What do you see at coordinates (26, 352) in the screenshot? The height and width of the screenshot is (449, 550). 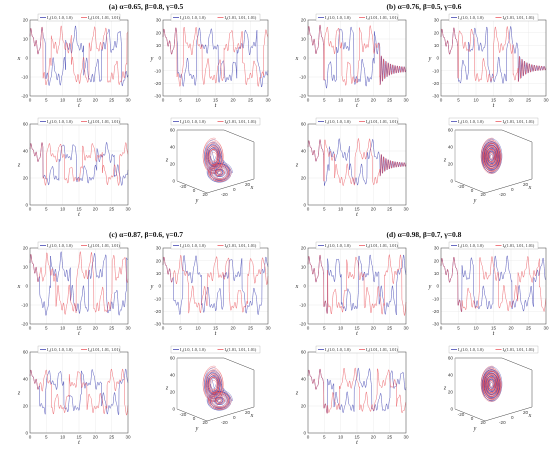 I see `y-tick-label: 60` at bounding box center [26, 352].